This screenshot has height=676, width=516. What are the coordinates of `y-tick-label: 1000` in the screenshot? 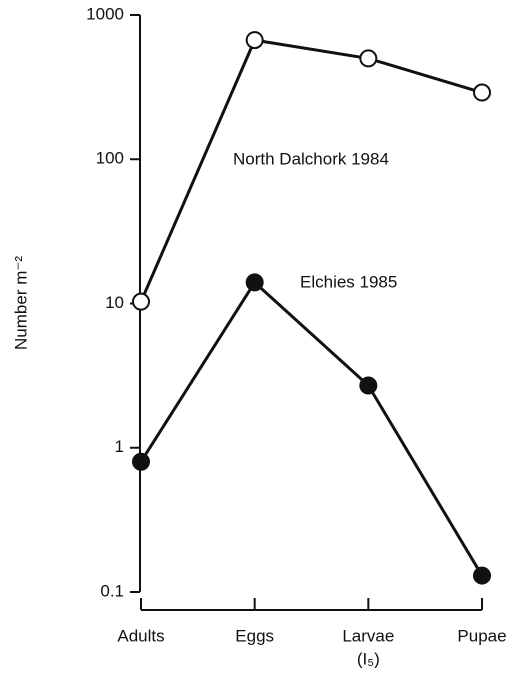 It's located at (105, 13).